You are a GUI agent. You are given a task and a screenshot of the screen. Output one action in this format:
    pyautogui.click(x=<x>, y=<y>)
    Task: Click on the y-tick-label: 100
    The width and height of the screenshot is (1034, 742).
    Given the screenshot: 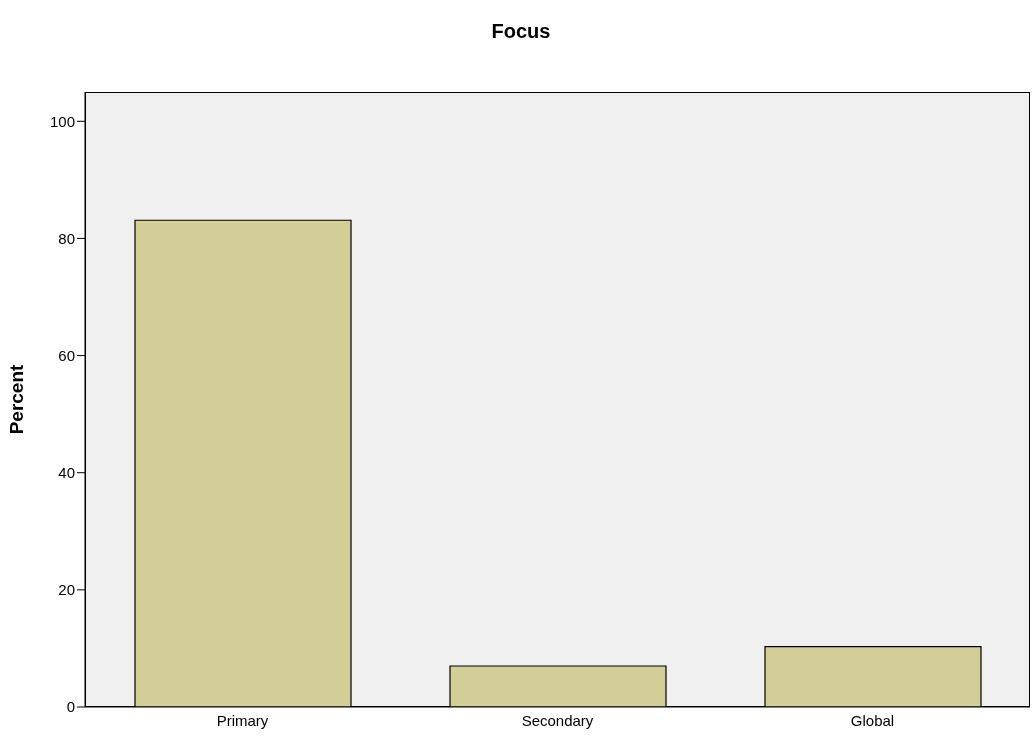 What is the action you would take?
    pyautogui.click(x=62, y=121)
    